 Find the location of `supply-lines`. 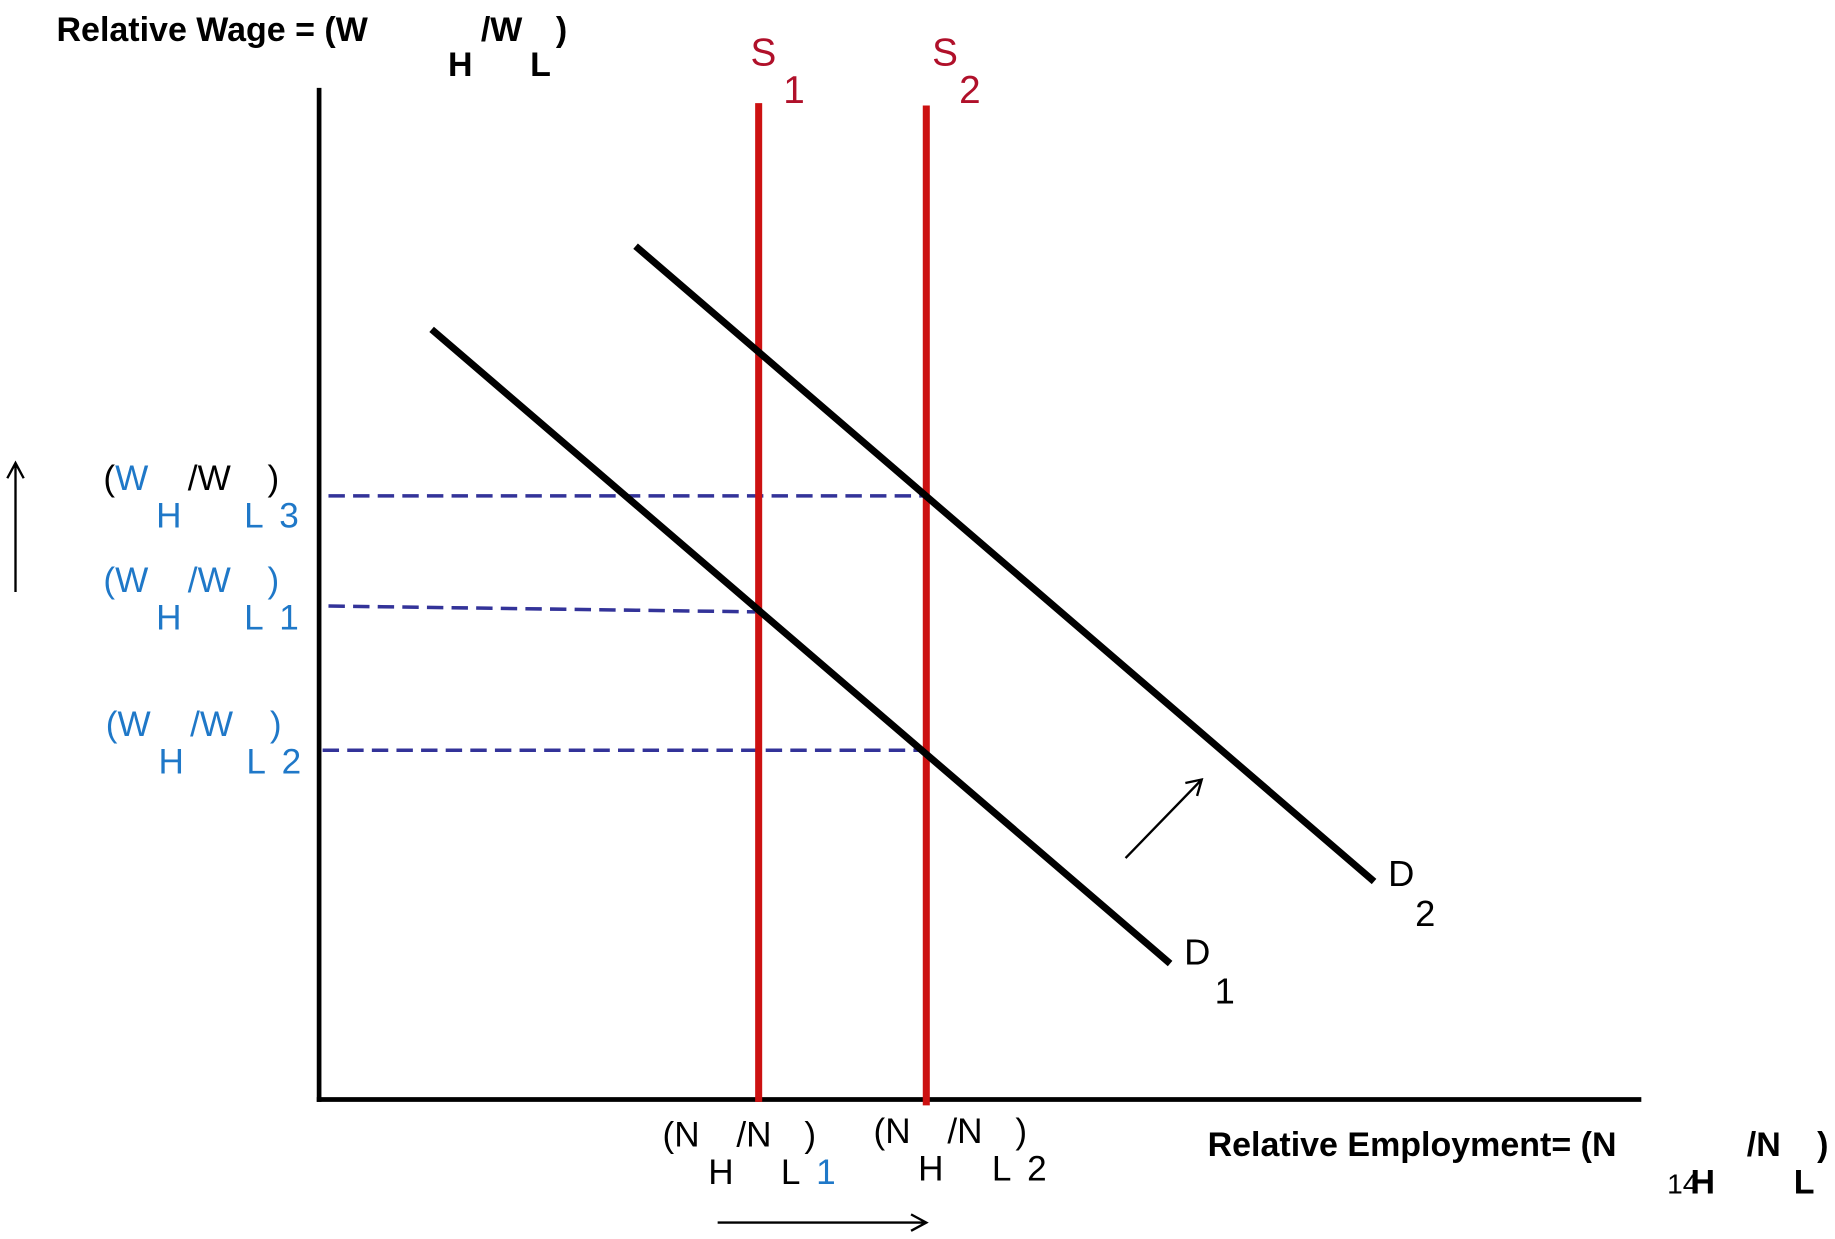

supply-lines is located at coordinates (842, 604).